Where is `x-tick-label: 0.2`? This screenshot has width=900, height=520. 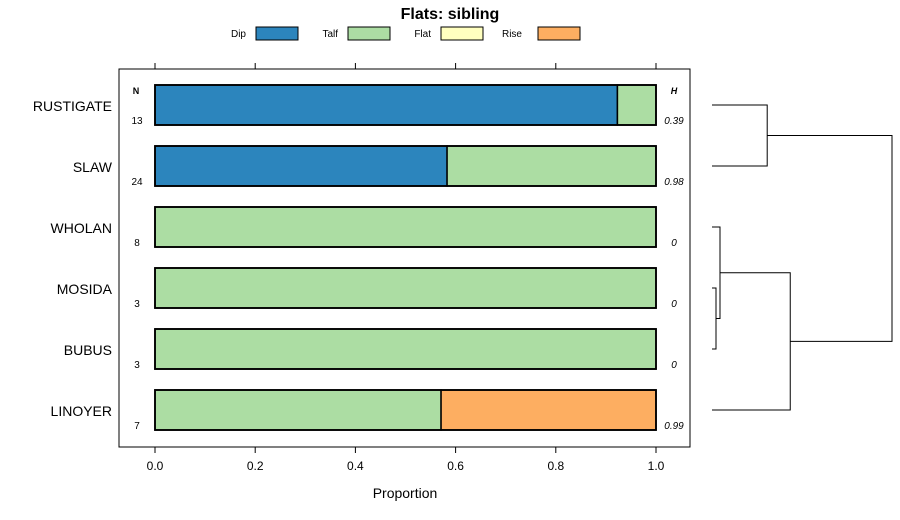 x-tick-label: 0.2 is located at coordinates (255, 466).